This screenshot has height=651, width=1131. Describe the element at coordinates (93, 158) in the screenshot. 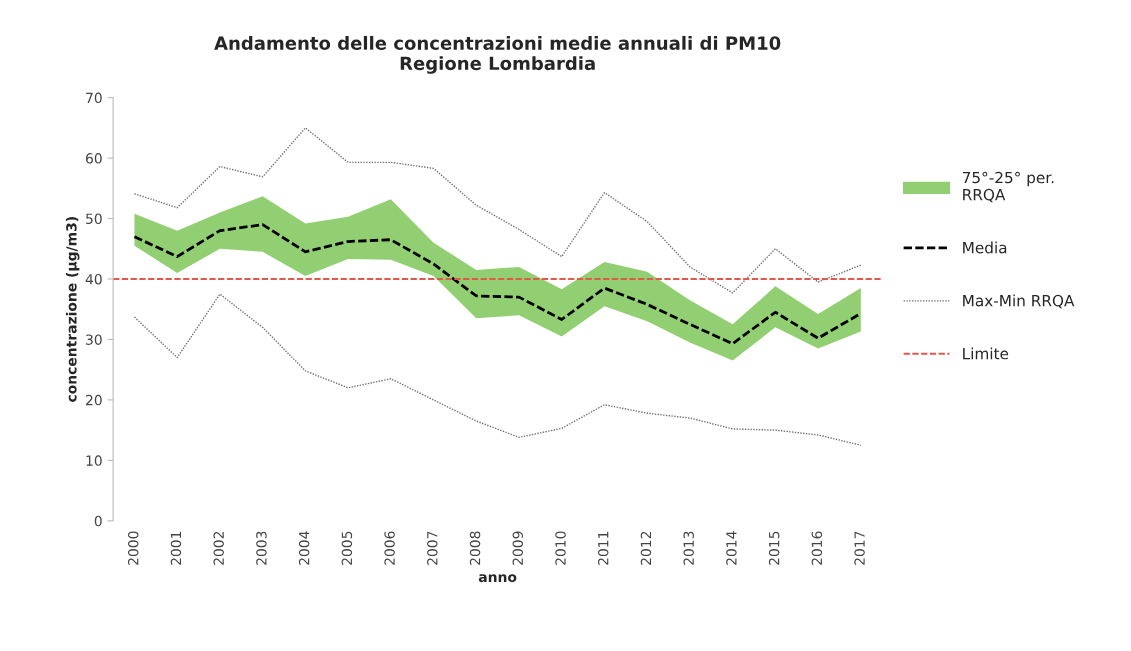

I see `y-tick-label: 60` at that location.